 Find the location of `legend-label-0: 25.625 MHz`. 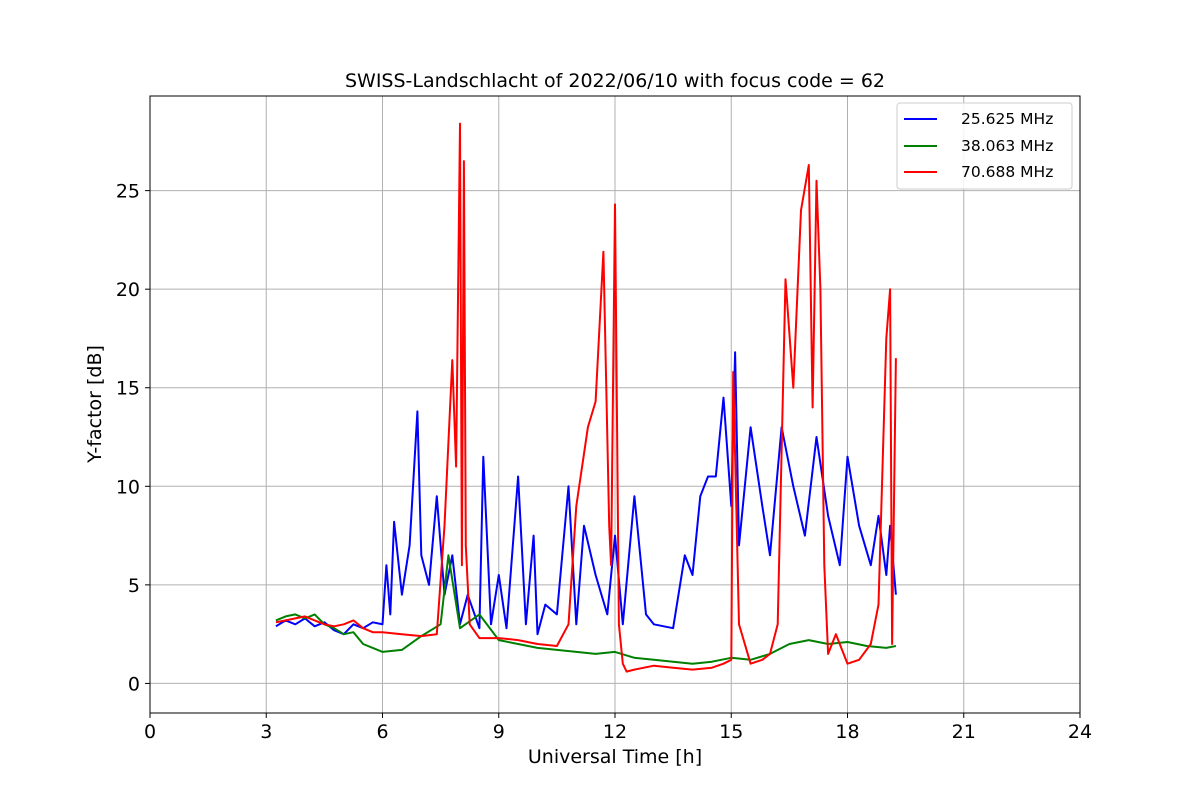

legend-label-0: 25.625 MHz is located at coordinates (1007, 119).